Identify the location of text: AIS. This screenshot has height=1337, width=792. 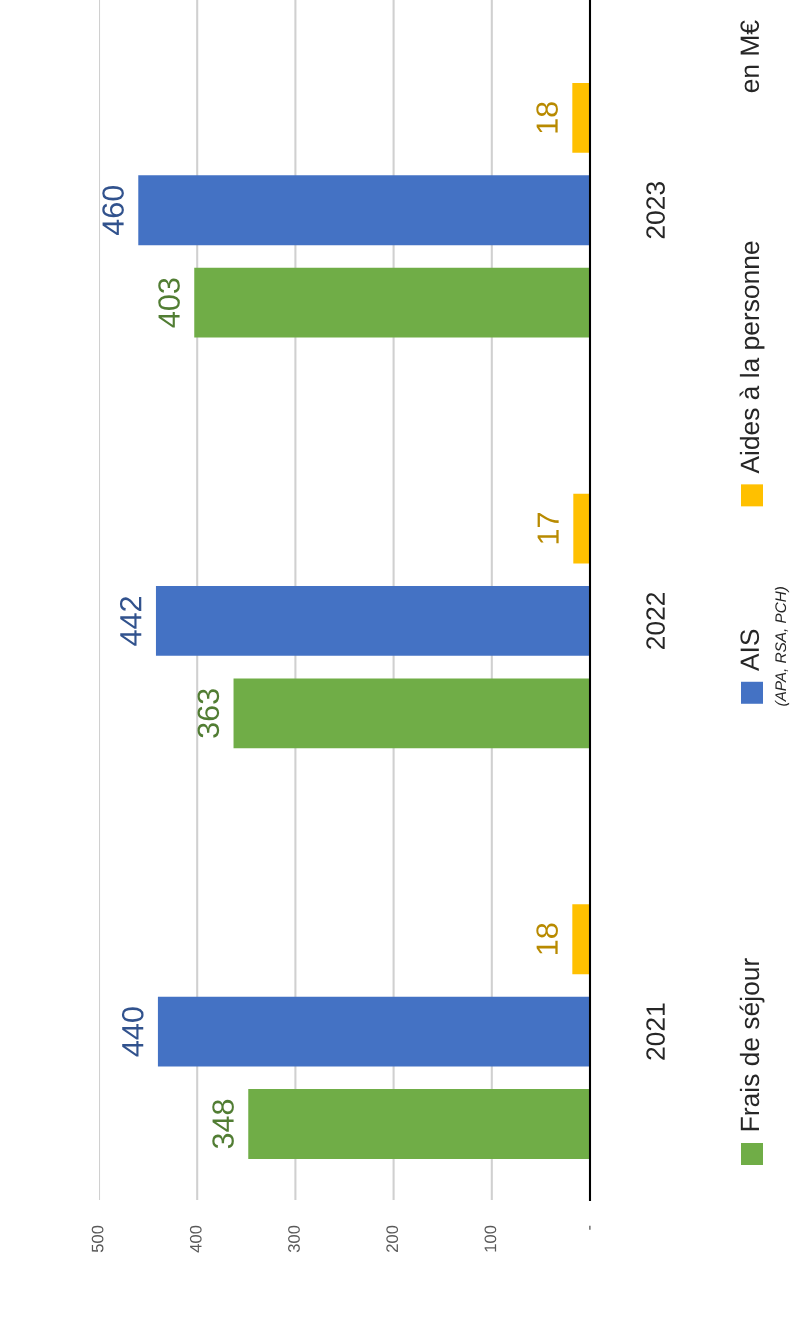
(750, 650).